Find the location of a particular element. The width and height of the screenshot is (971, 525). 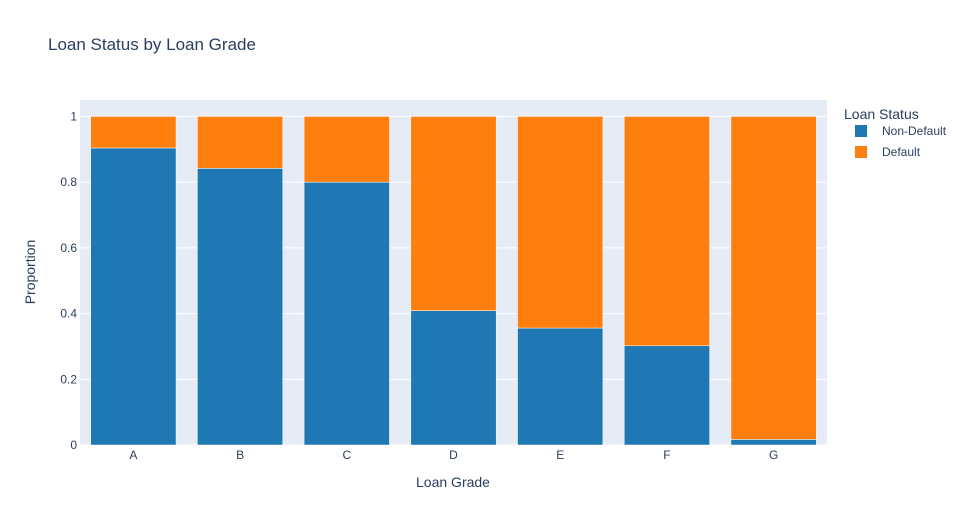

bar-non-default-g is located at coordinates (773, 442).